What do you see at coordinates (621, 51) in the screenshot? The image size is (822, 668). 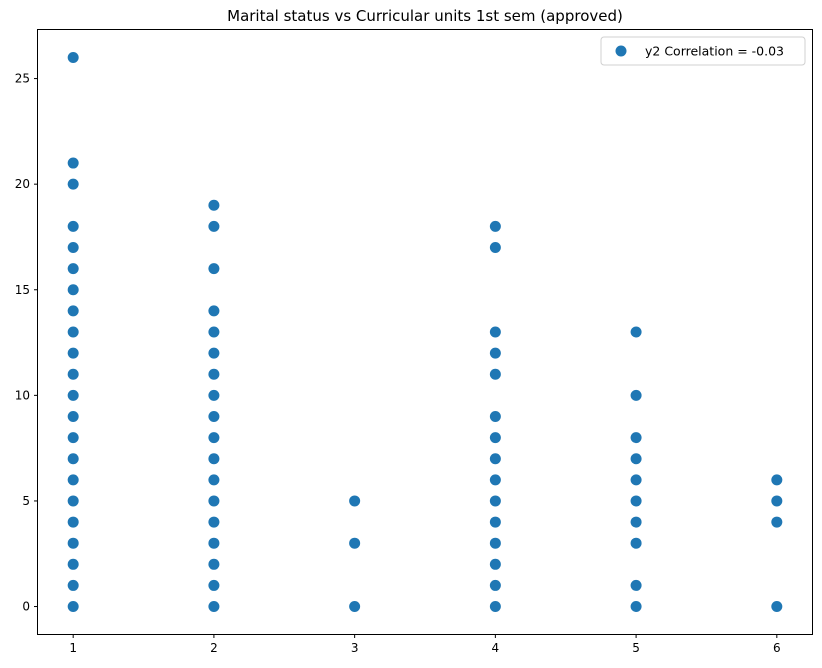 I see `legend-marker` at bounding box center [621, 51].